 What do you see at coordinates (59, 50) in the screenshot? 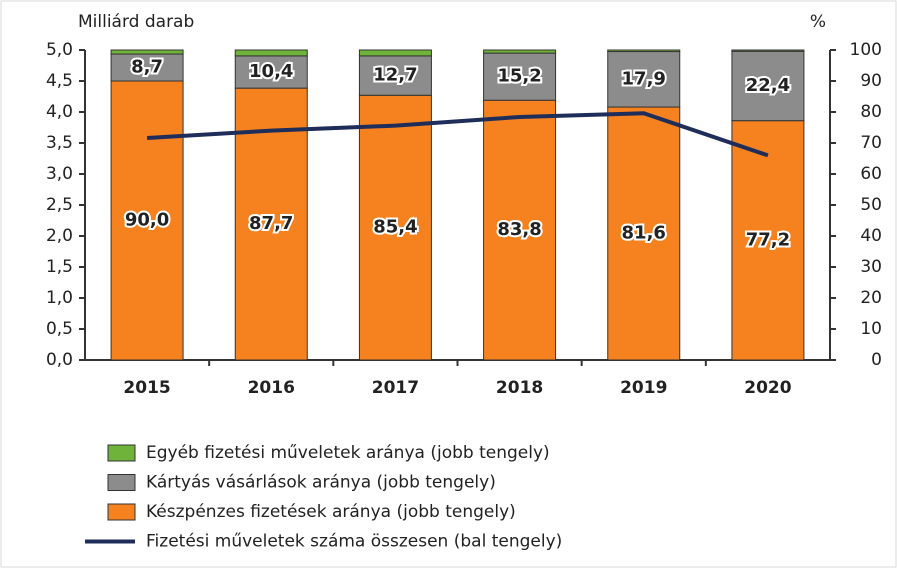
I see `y-tick-label: 5,0` at bounding box center [59, 50].